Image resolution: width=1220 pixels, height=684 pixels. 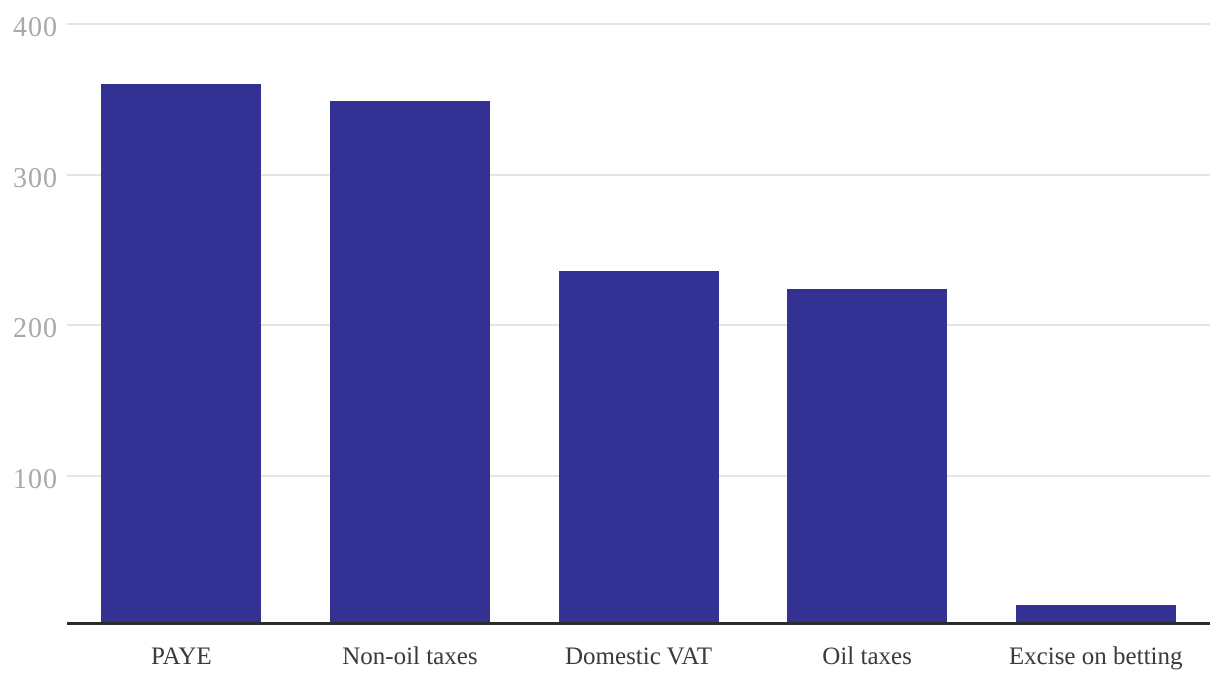 What do you see at coordinates (867, 457) in the screenshot?
I see `bar-oil-taxes` at bounding box center [867, 457].